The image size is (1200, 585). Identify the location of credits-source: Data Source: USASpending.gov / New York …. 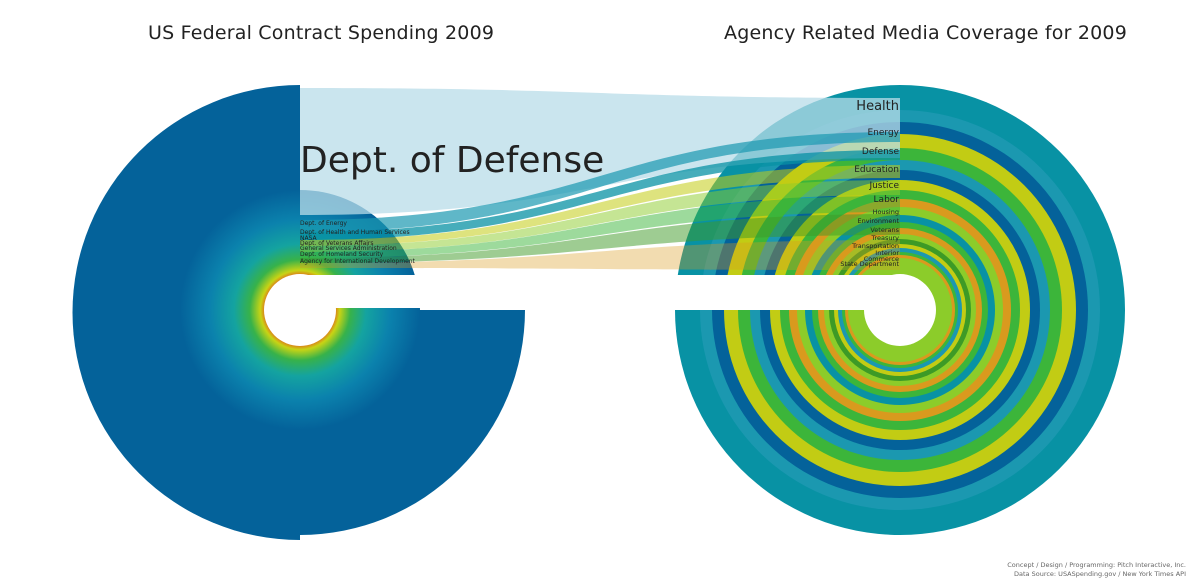
(1100, 574).